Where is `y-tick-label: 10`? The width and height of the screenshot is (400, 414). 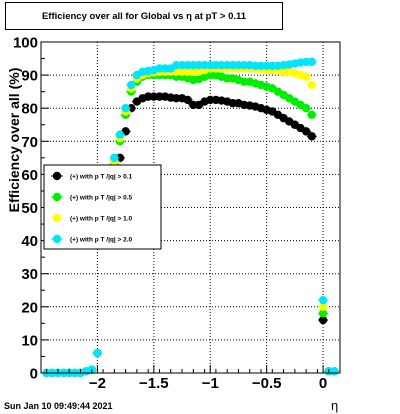 y-tick-label: 10 is located at coordinates (29, 340).